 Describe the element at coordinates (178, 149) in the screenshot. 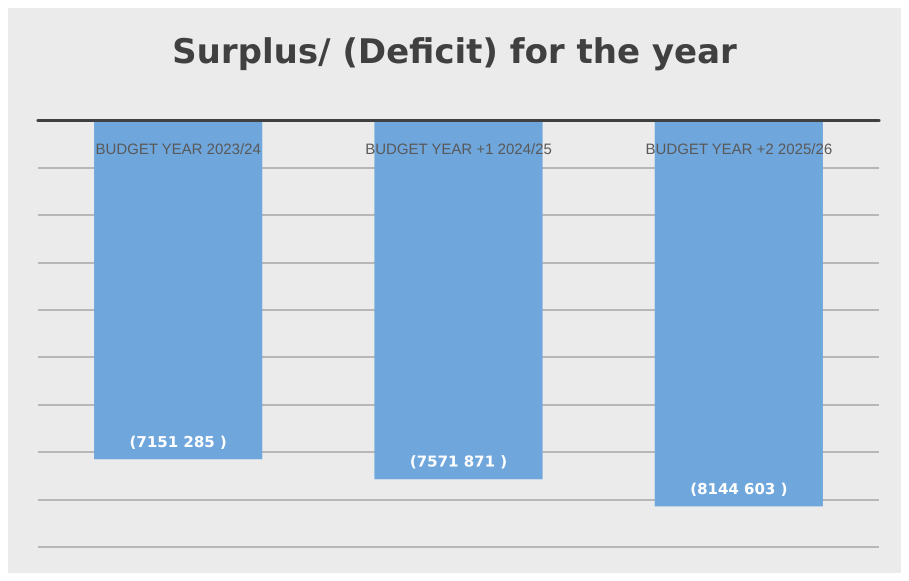

I see `x-tick-label: BUDGET YEAR 2023/24` at that location.